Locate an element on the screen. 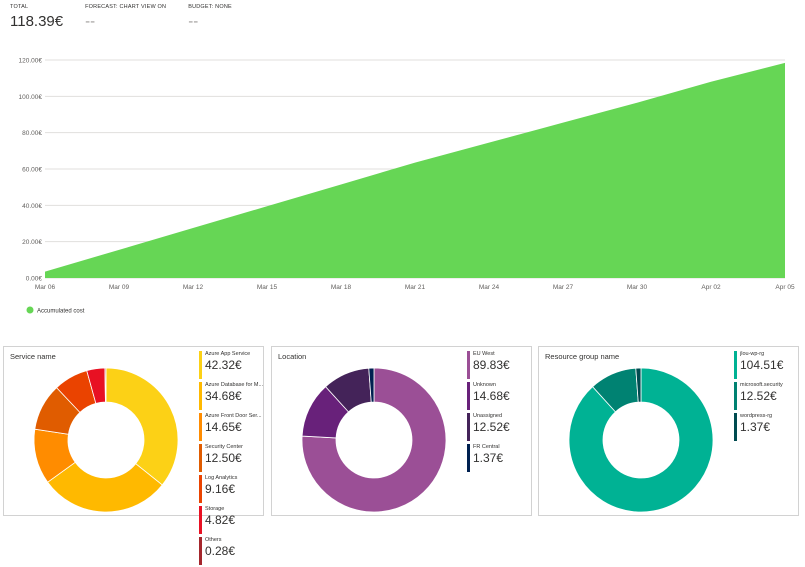  resource-group-donut is located at coordinates (634, 431).